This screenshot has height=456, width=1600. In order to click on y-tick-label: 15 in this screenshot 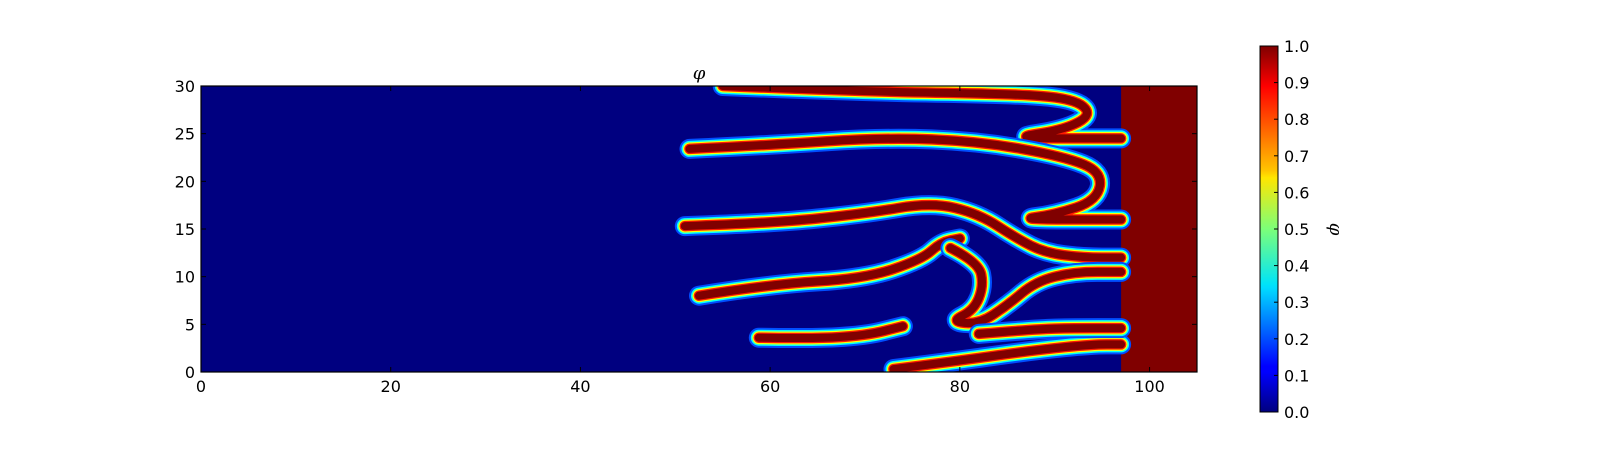, I will do `click(185, 229)`.